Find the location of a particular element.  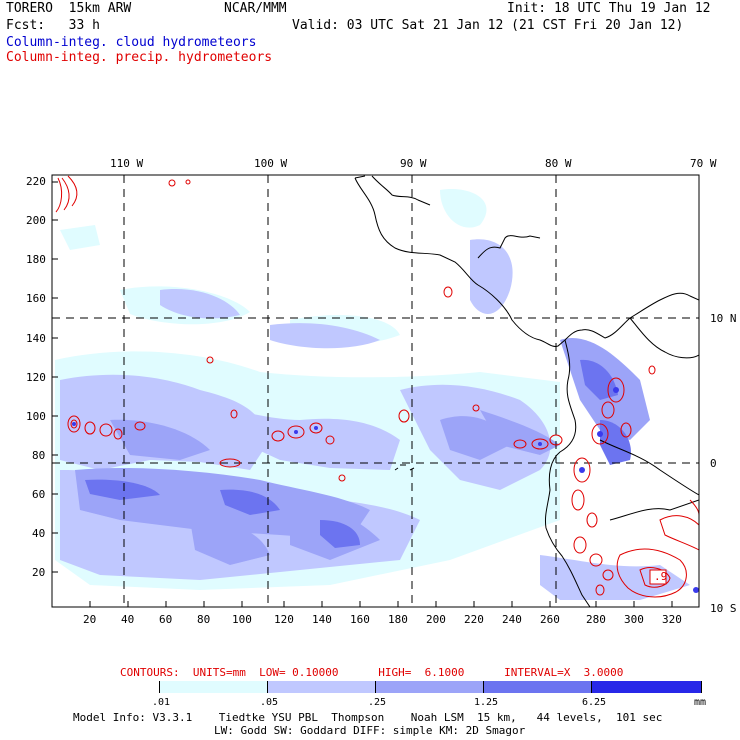

legend-precip: Column-integ. precip. hydrometeors is located at coordinates (139, 57).